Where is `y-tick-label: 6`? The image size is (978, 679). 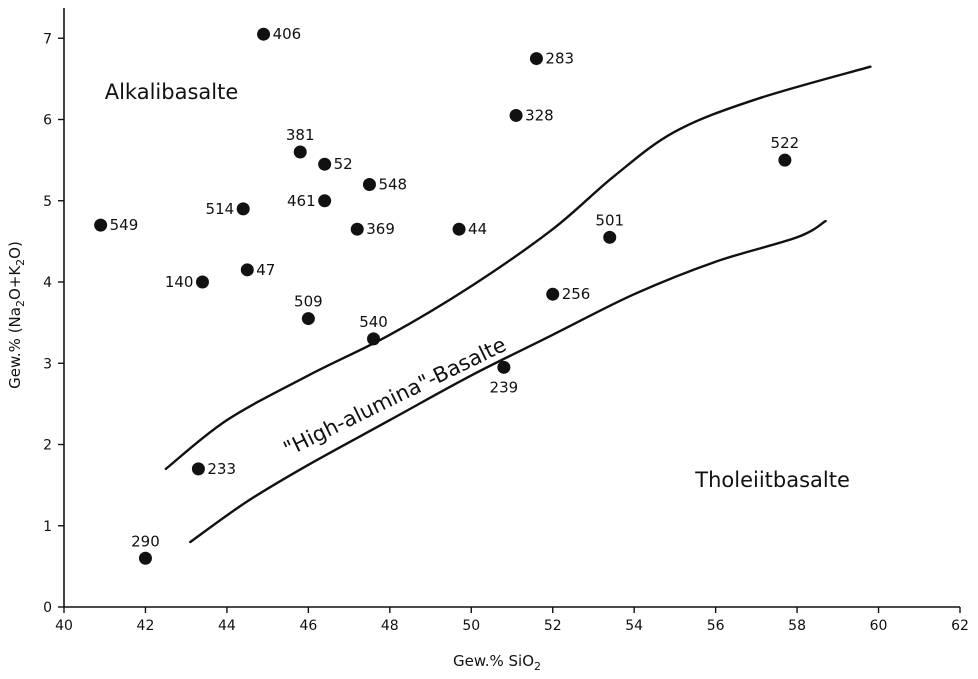 y-tick-label: 6 is located at coordinates (47, 121).